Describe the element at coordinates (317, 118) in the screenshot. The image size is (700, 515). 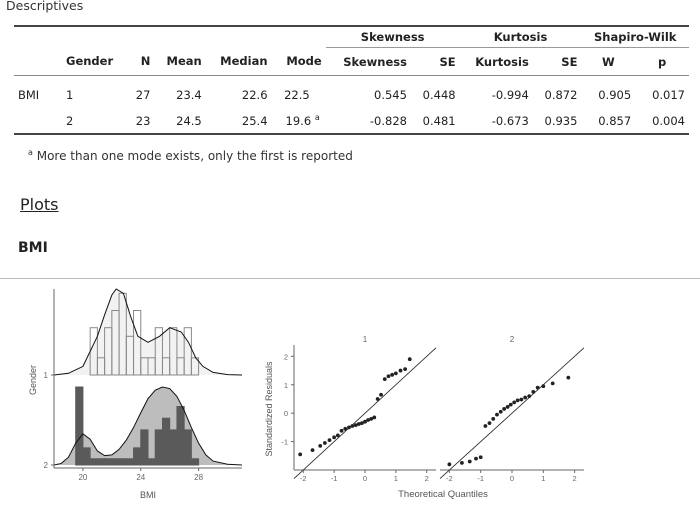
I see `mode-footnote-marker: a` at that location.